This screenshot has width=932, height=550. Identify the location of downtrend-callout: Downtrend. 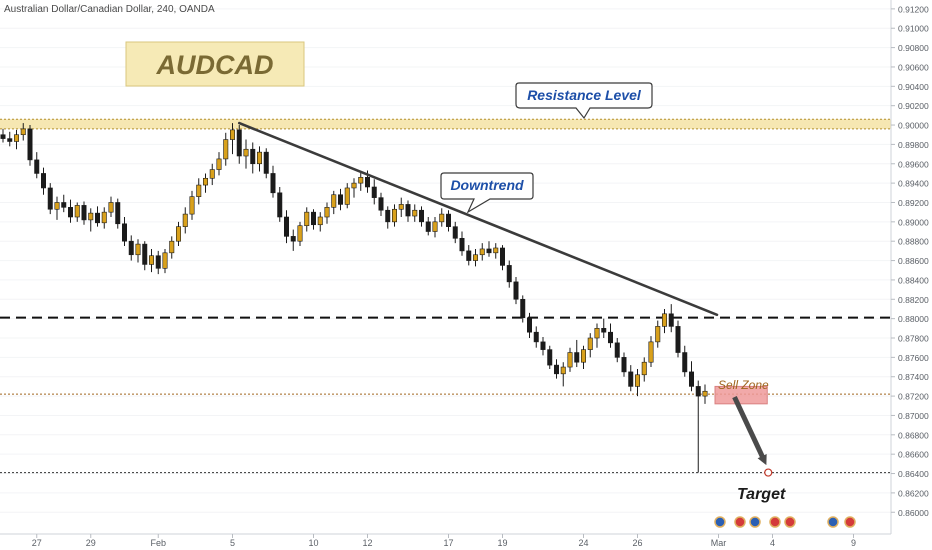
(487, 193).